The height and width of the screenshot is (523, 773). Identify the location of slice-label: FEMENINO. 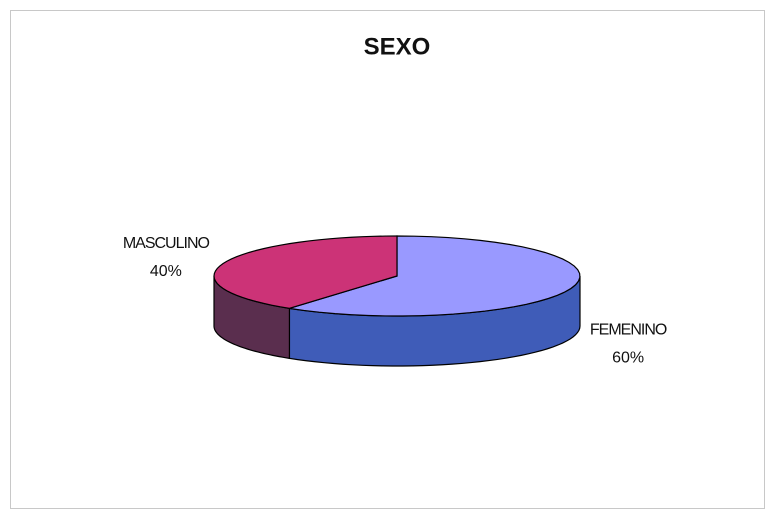
(628, 330).